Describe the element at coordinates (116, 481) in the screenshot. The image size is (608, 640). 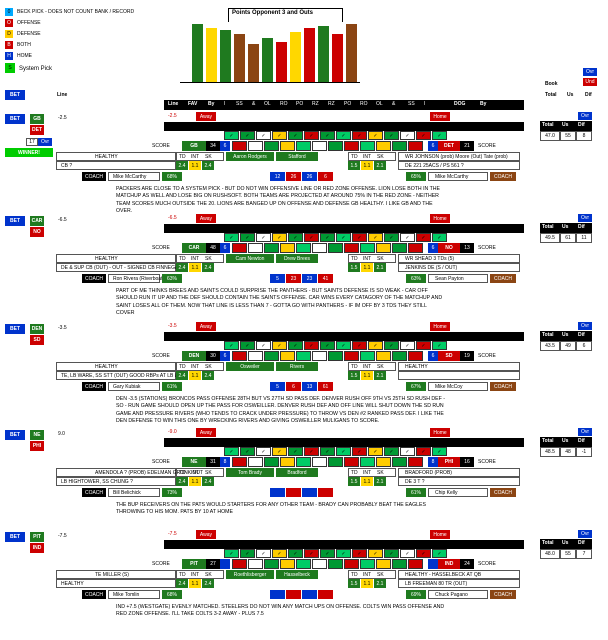
I see `fav-health2: LB HIGHTOWER, SS CHUNG ?` at that location.